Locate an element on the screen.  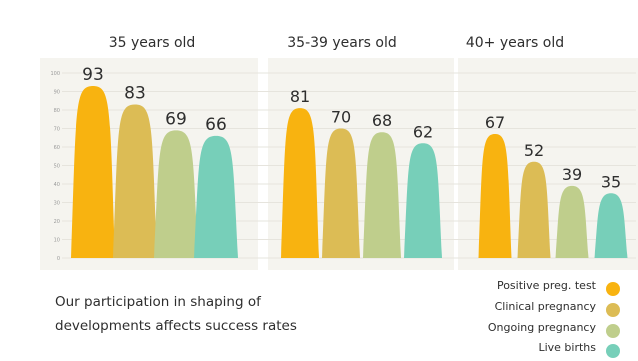
bar-positive-preg-test-35-39-years-old is located at coordinates (300, 183).